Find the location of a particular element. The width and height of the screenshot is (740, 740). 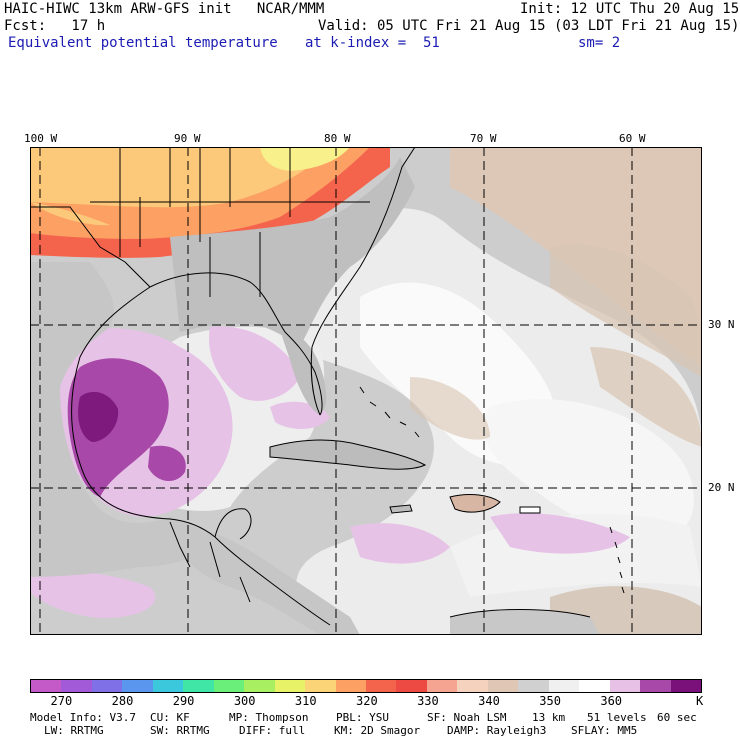

colorbar-tick-label: 350 is located at coordinates (550, 701).